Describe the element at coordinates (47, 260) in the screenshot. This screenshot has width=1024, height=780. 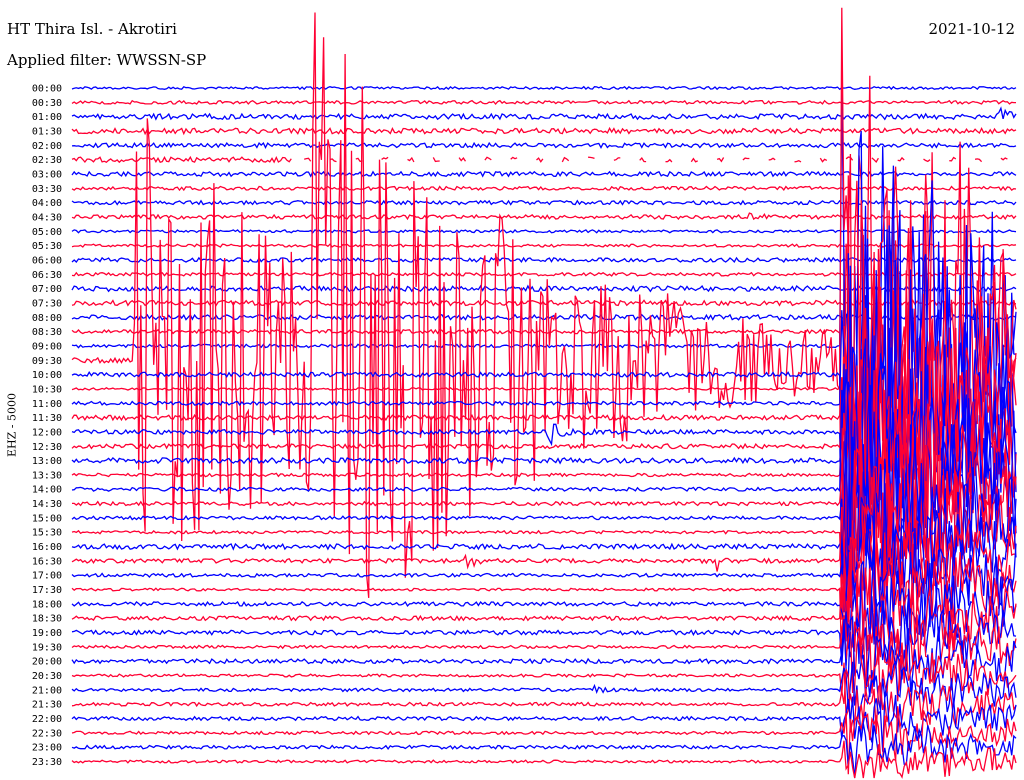
I see `row-time-label: 06:00` at that location.